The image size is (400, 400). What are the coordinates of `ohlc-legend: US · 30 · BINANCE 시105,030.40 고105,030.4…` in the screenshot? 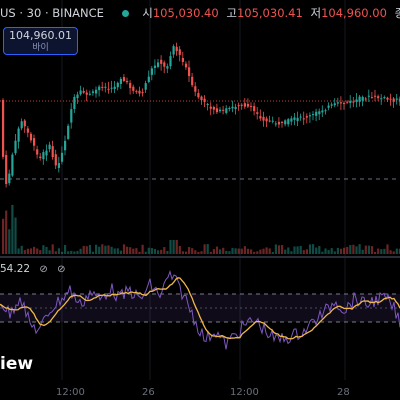 It's located at (200, 13).